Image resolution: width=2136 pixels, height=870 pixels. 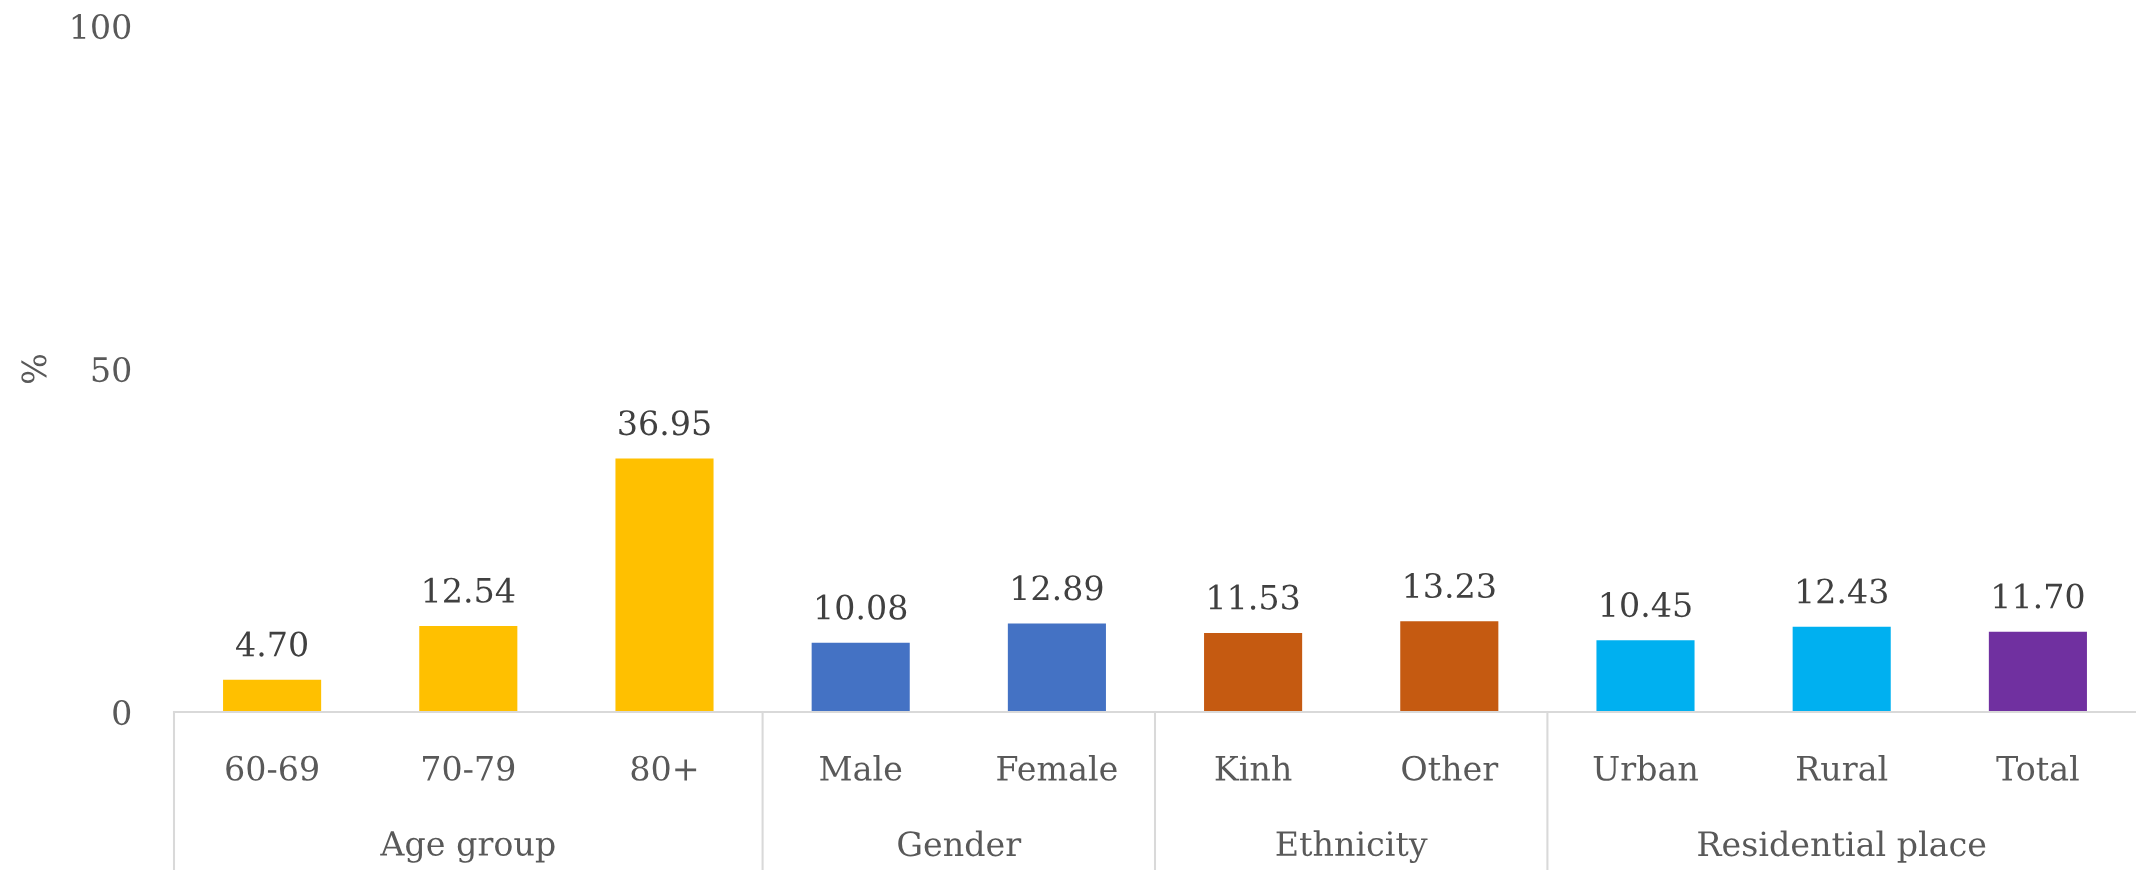 What do you see at coordinates (1450, 585) in the screenshot?
I see `data-label: 13.23` at bounding box center [1450, 585].